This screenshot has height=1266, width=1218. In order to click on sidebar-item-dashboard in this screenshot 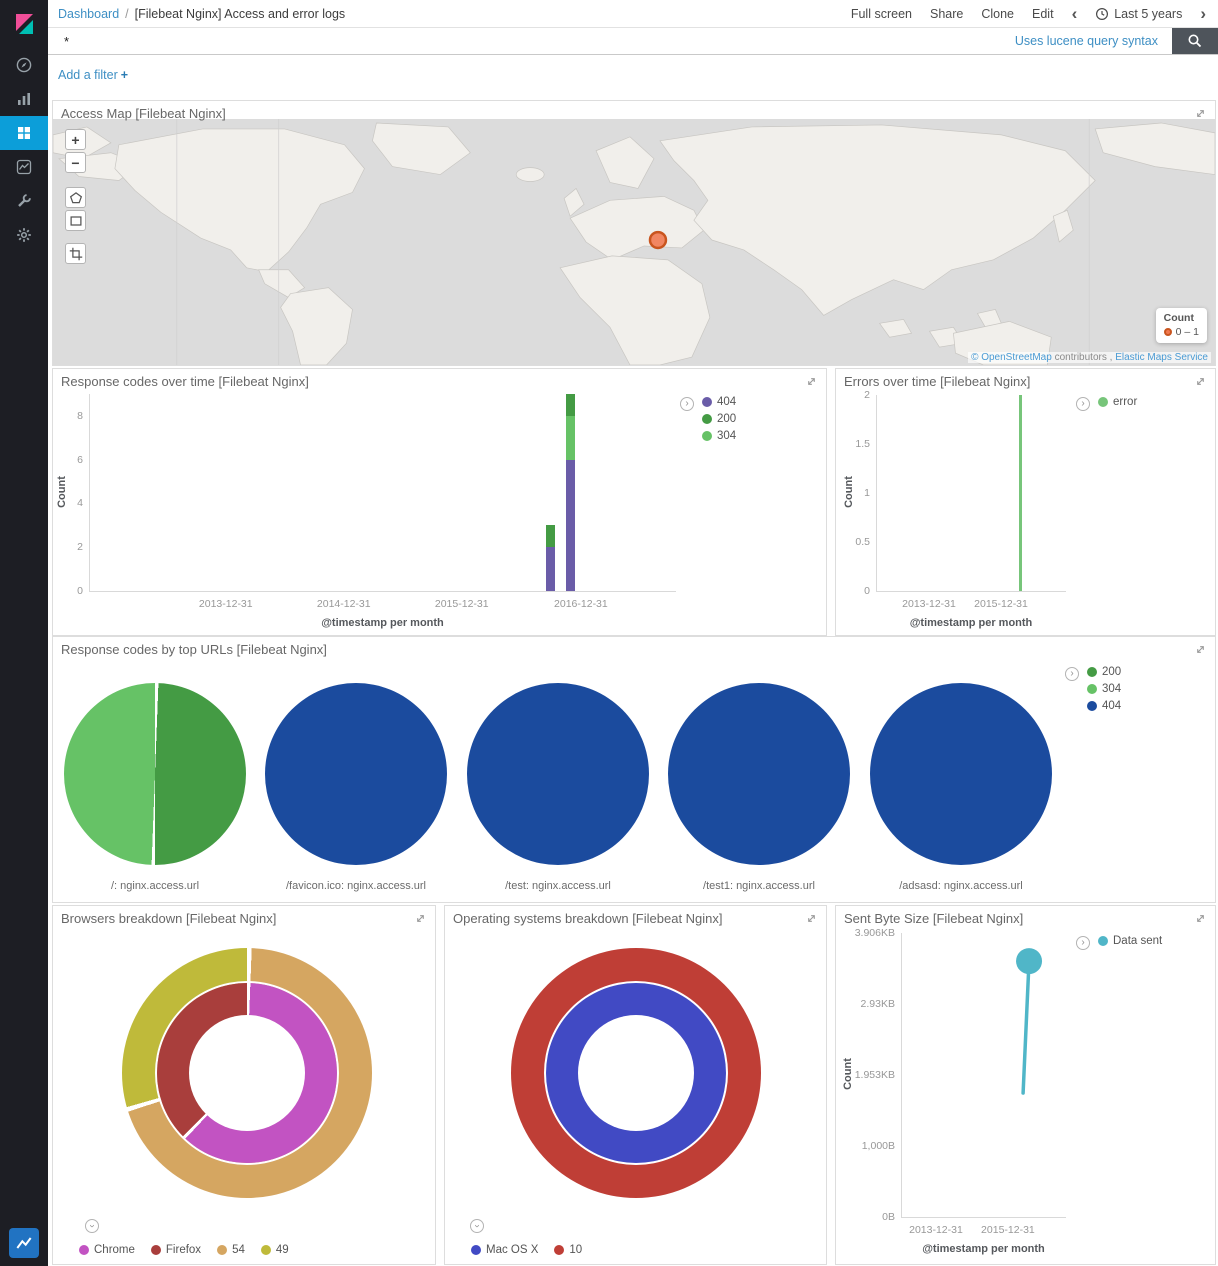, I will do `click(24, 133)`.